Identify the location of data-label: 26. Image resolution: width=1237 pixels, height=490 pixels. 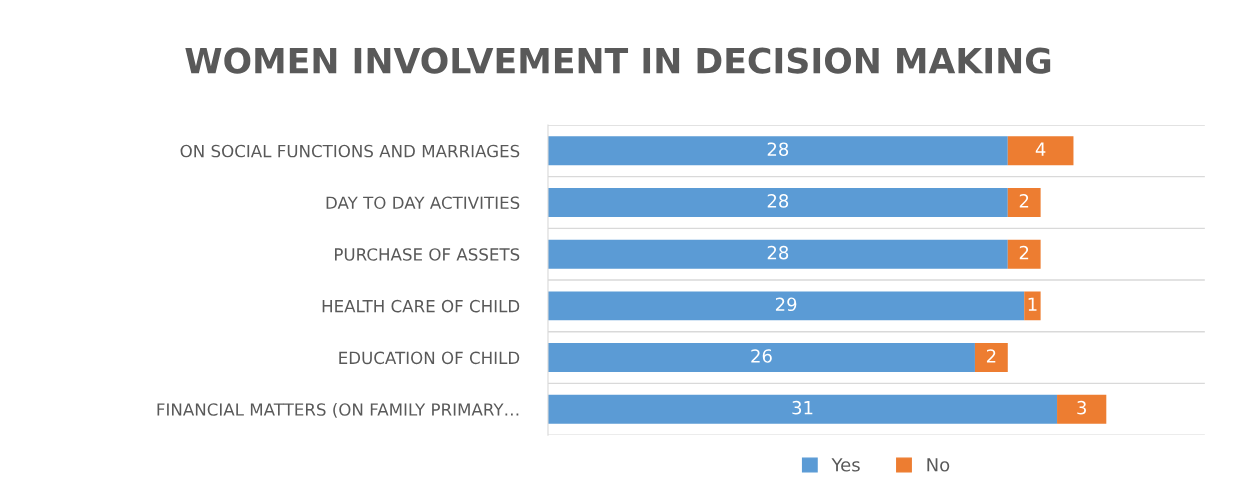
(761, 356).